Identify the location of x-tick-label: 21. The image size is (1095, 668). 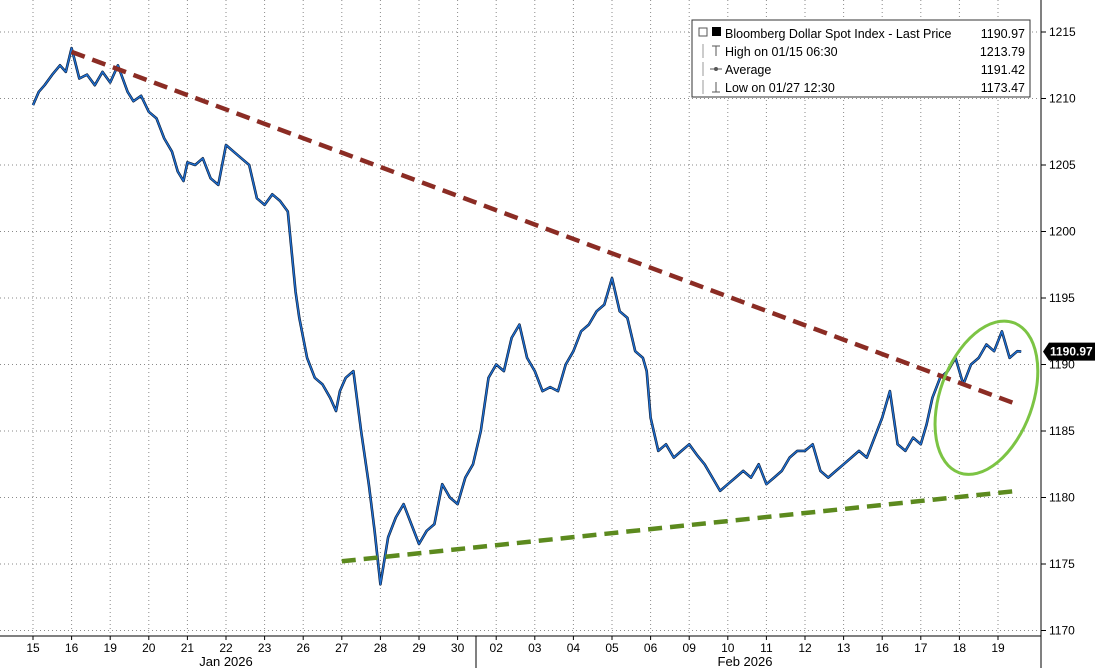
(188, 648).